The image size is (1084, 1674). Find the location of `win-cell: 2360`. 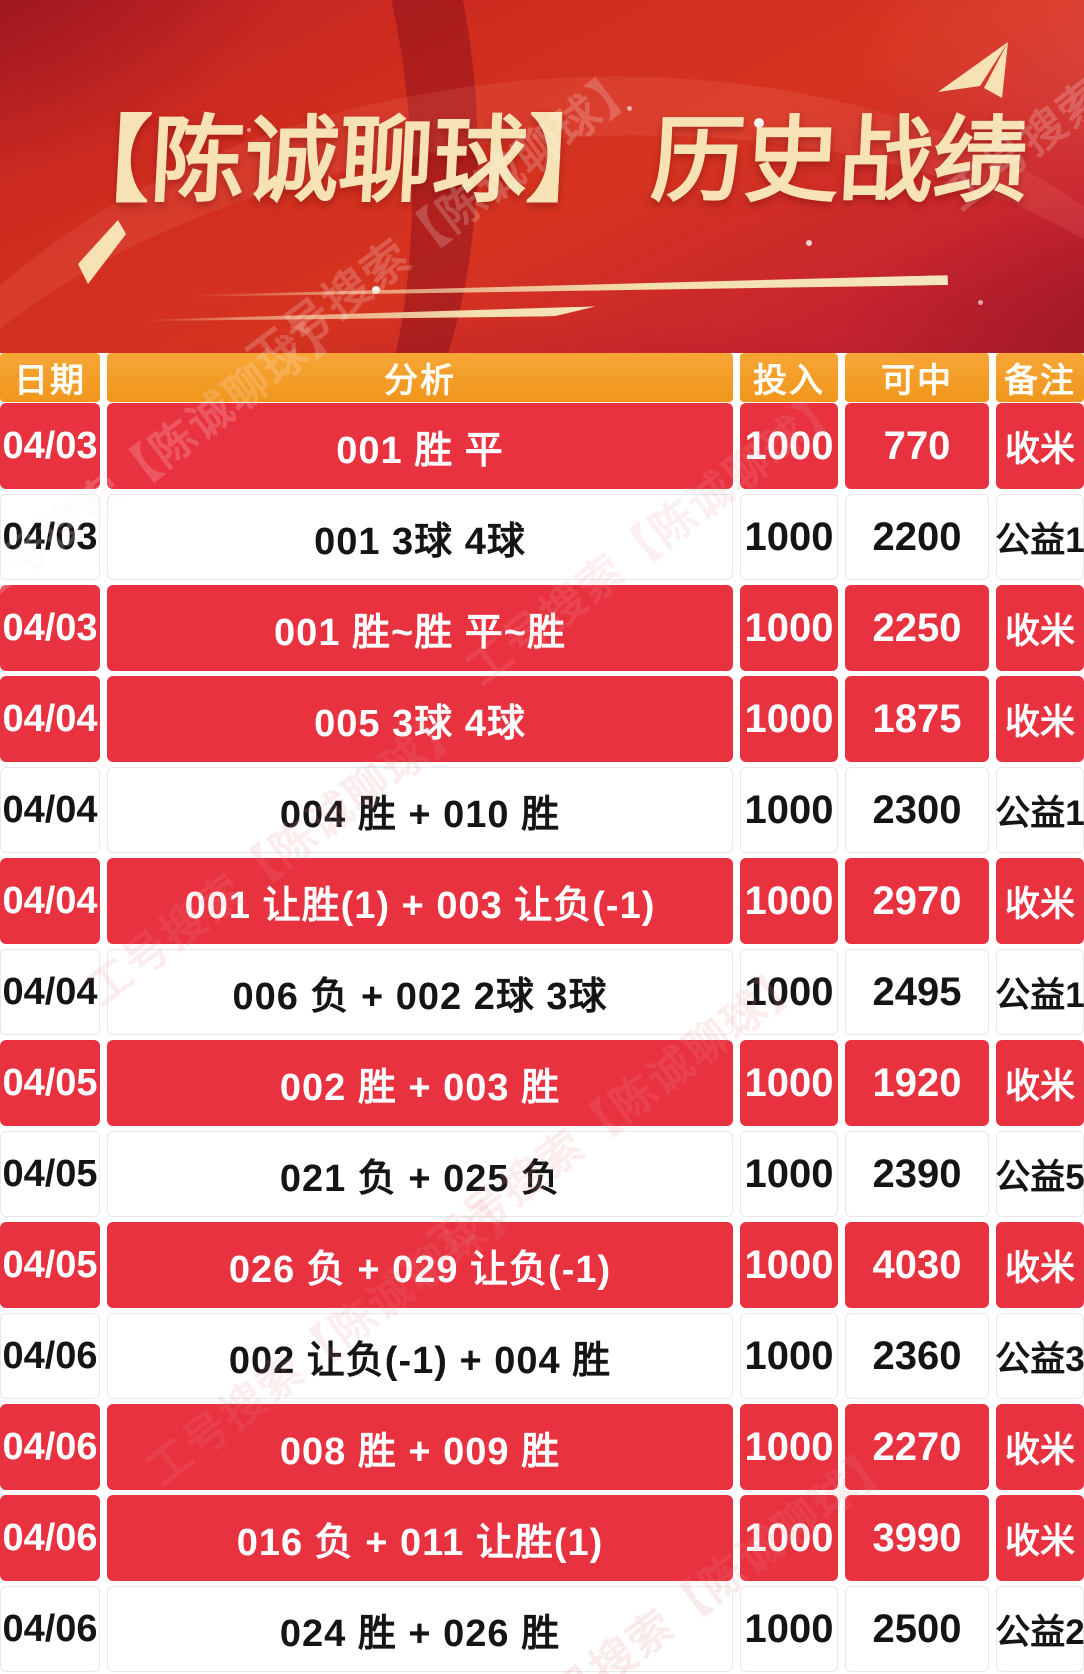

win-cell: 2360 is located at coordinates (917, 1356).